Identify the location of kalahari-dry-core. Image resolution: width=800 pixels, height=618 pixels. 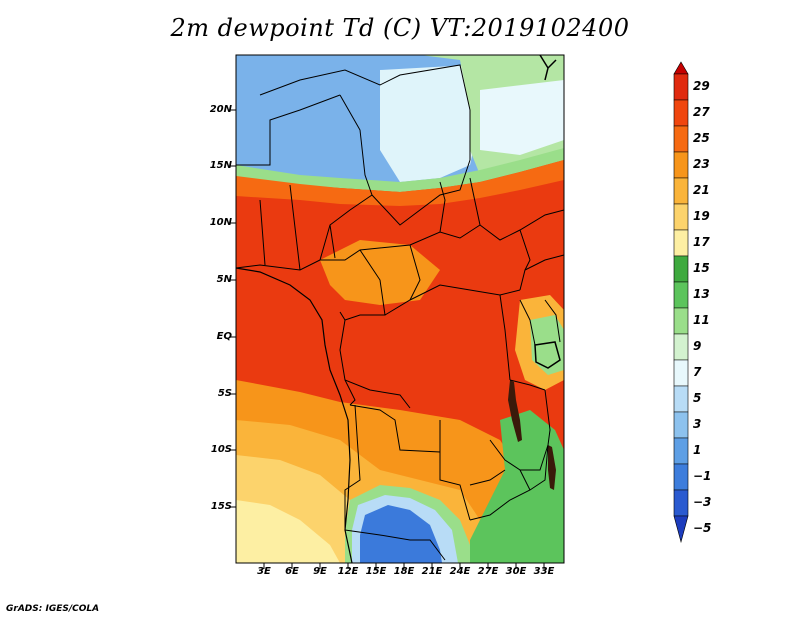
(401, 534).